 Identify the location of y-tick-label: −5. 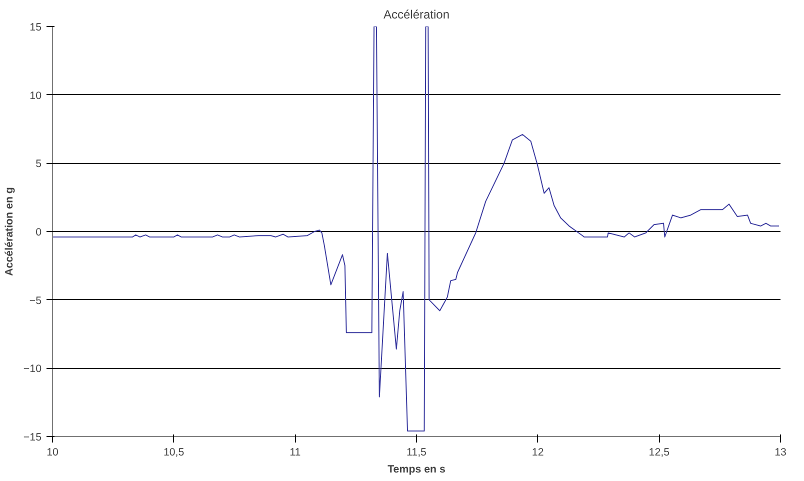
(35, 300).